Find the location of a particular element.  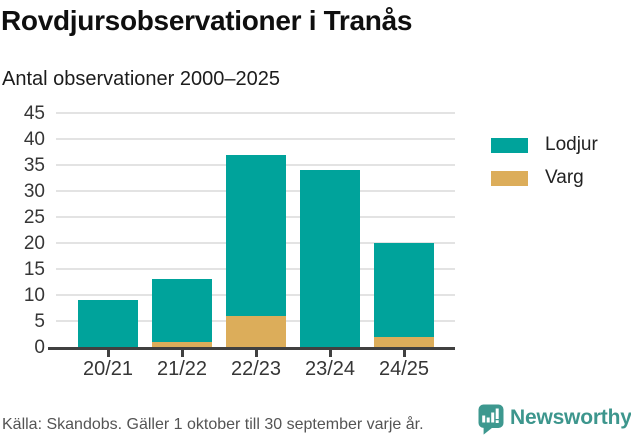

legend-label-lodjur: Lodjur is located at coordinates (571, 144).